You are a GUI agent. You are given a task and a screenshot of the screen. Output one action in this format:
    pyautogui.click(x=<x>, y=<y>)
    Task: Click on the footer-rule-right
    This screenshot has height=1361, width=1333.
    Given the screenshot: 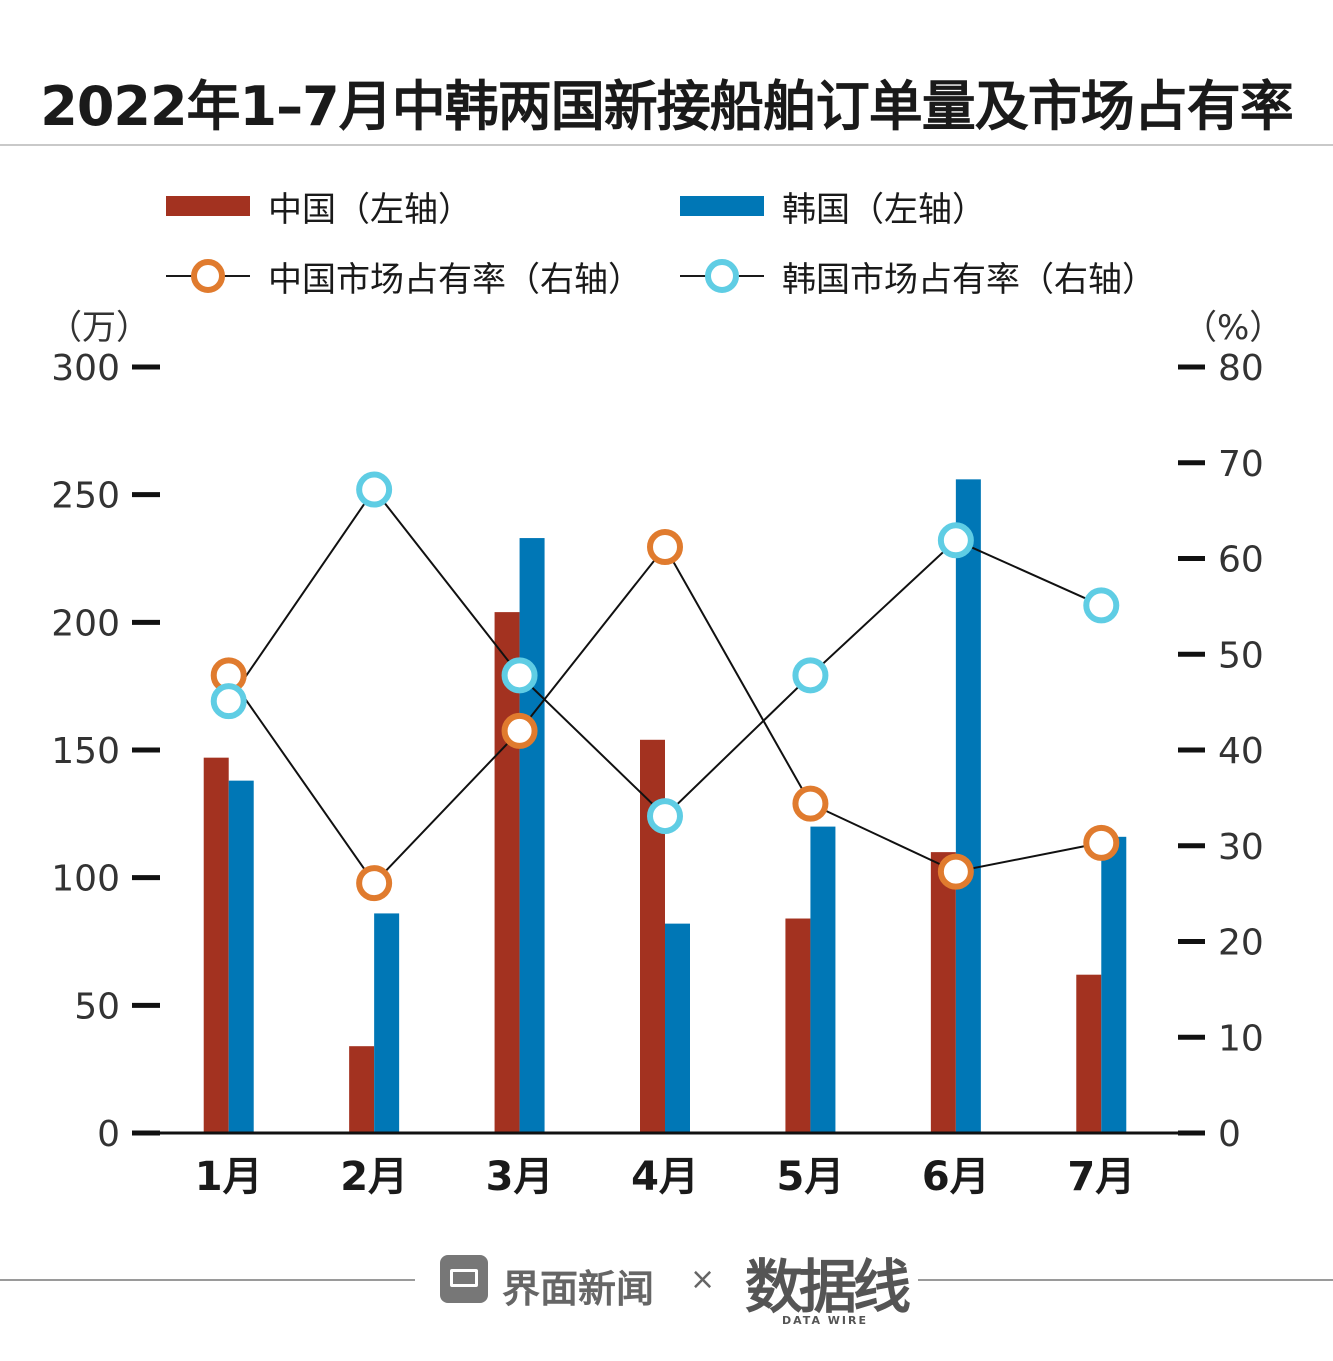 What is the action you would take?
    pyautogui.click(x=1125, y=1280)
    